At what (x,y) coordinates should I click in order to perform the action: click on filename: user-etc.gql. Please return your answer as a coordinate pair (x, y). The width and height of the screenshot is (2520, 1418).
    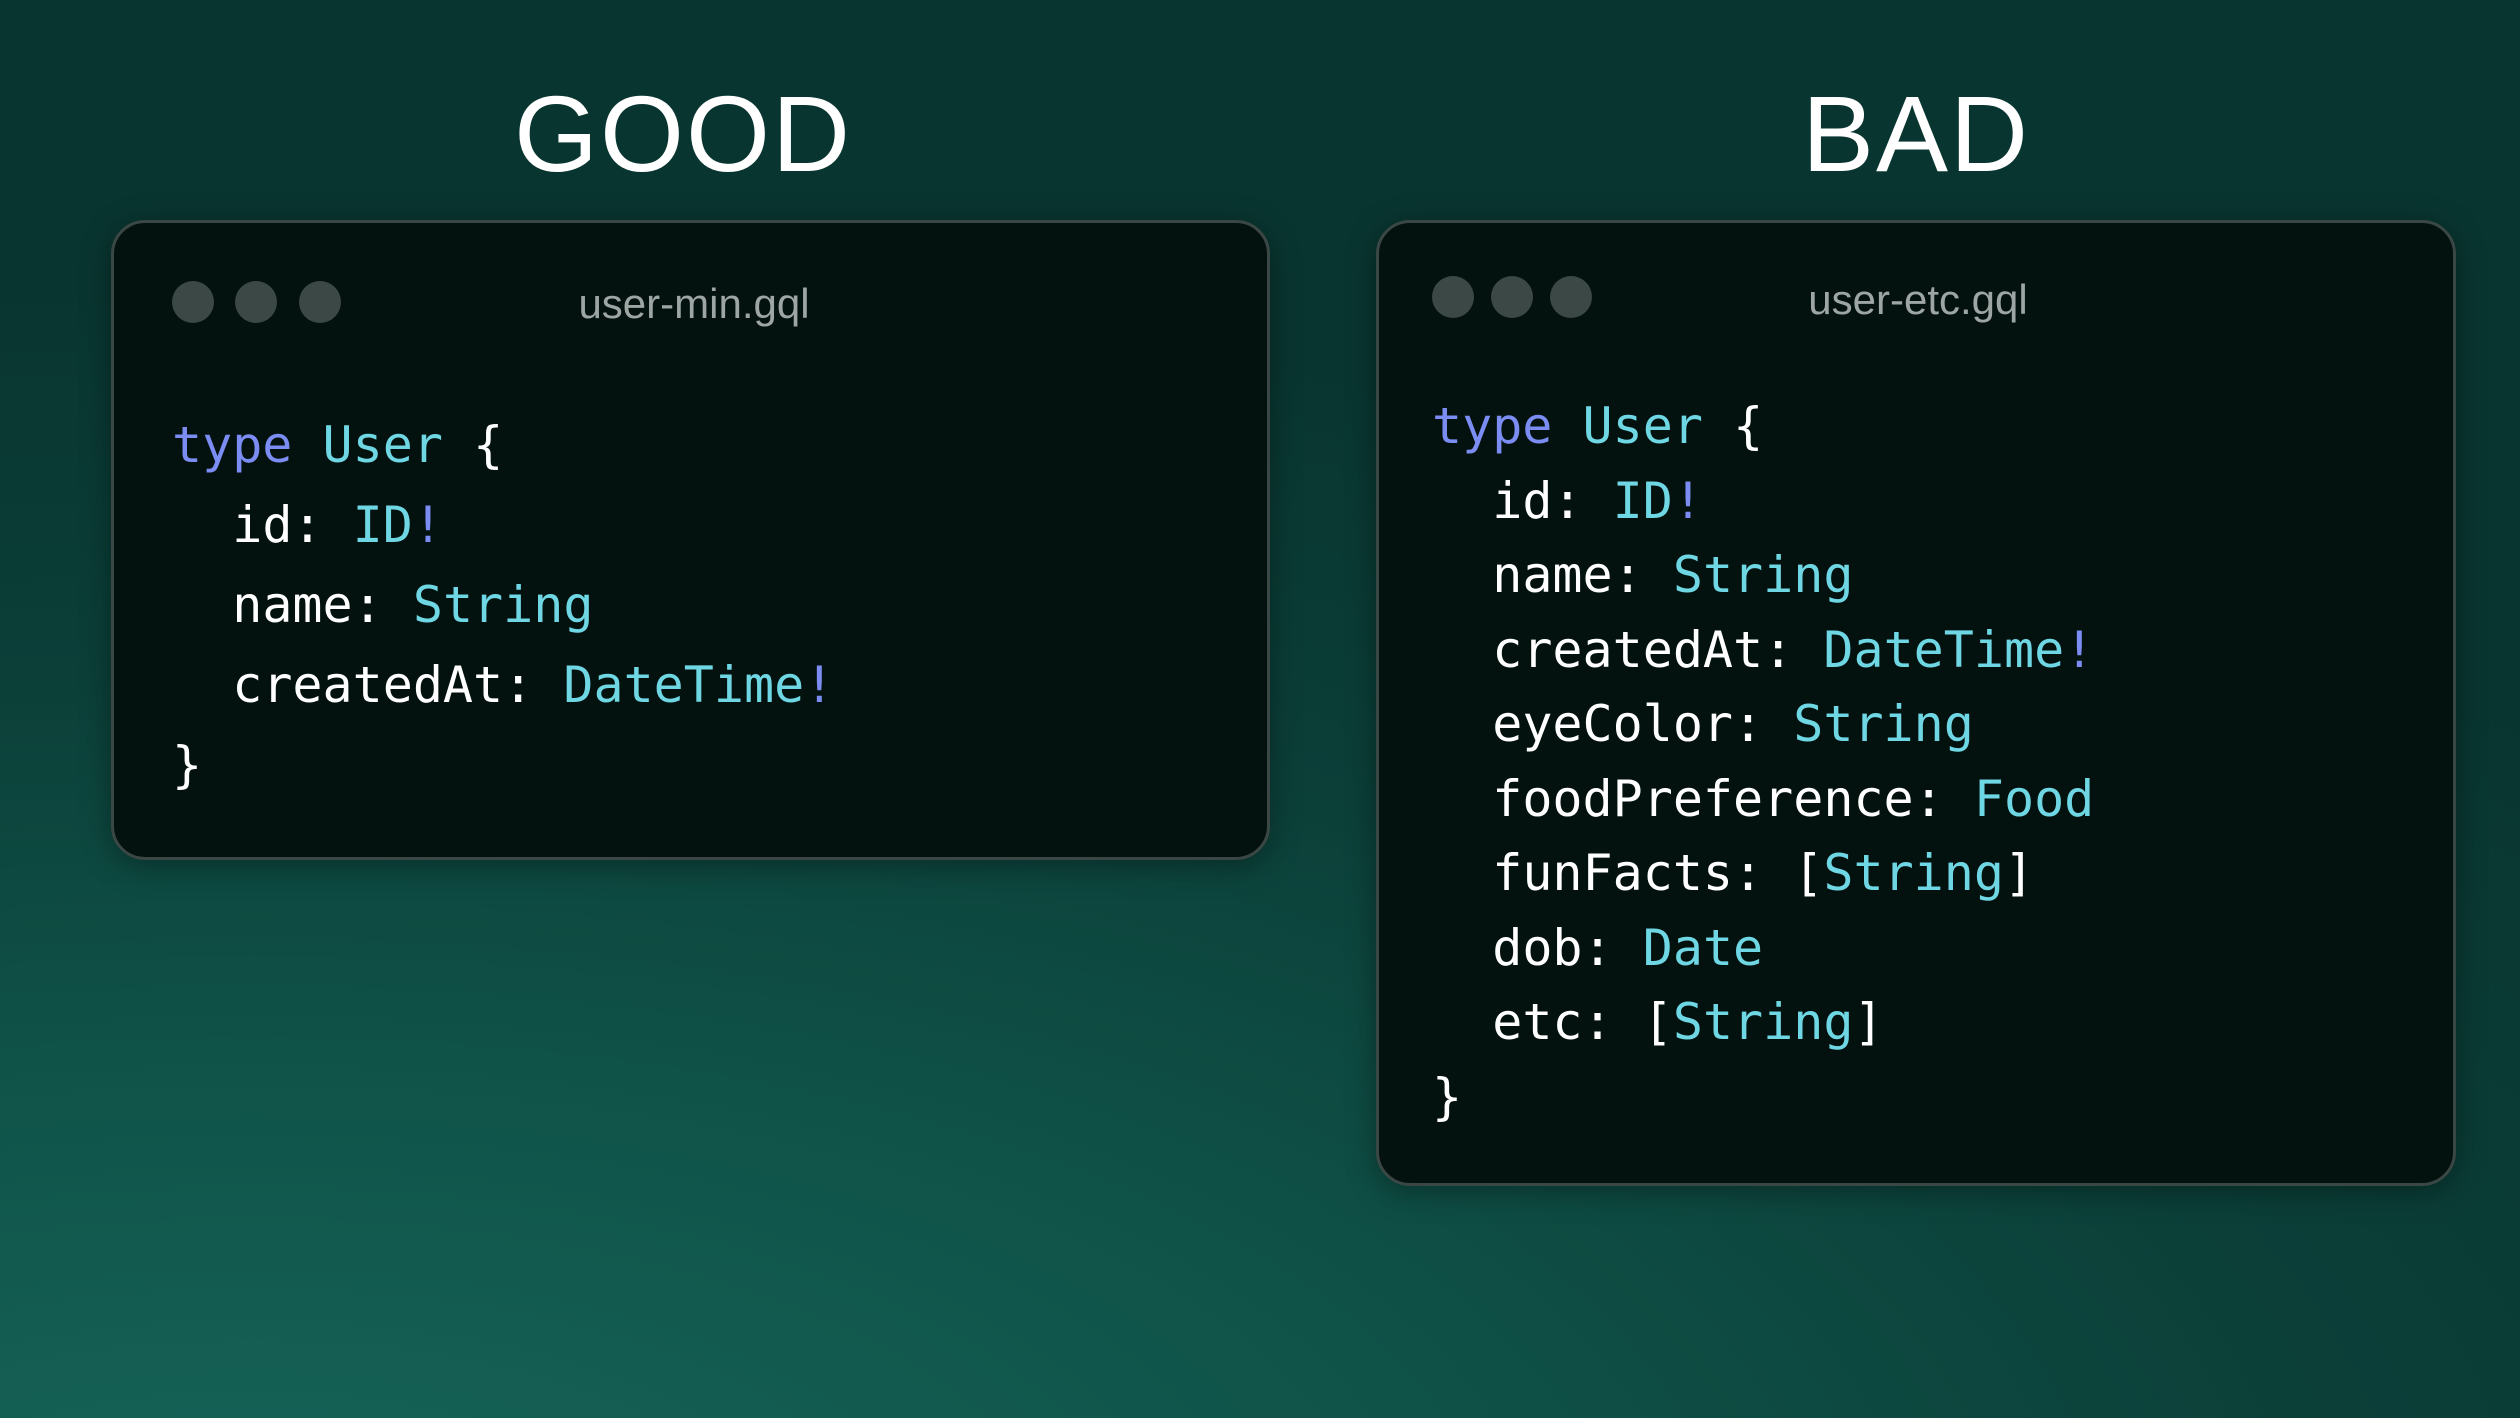
    Looking at the image, I should click on (1918, 299).